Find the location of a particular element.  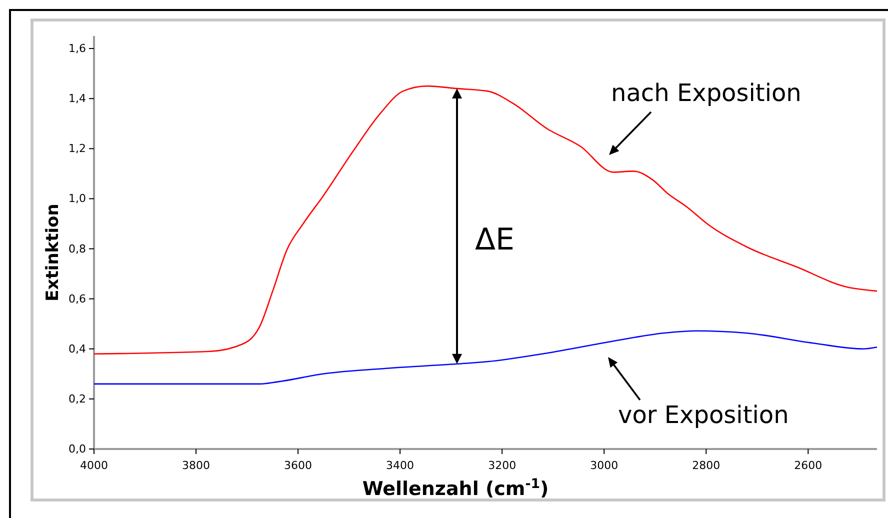

x-tick-label: 2800 is located at coordinates (706, 465).